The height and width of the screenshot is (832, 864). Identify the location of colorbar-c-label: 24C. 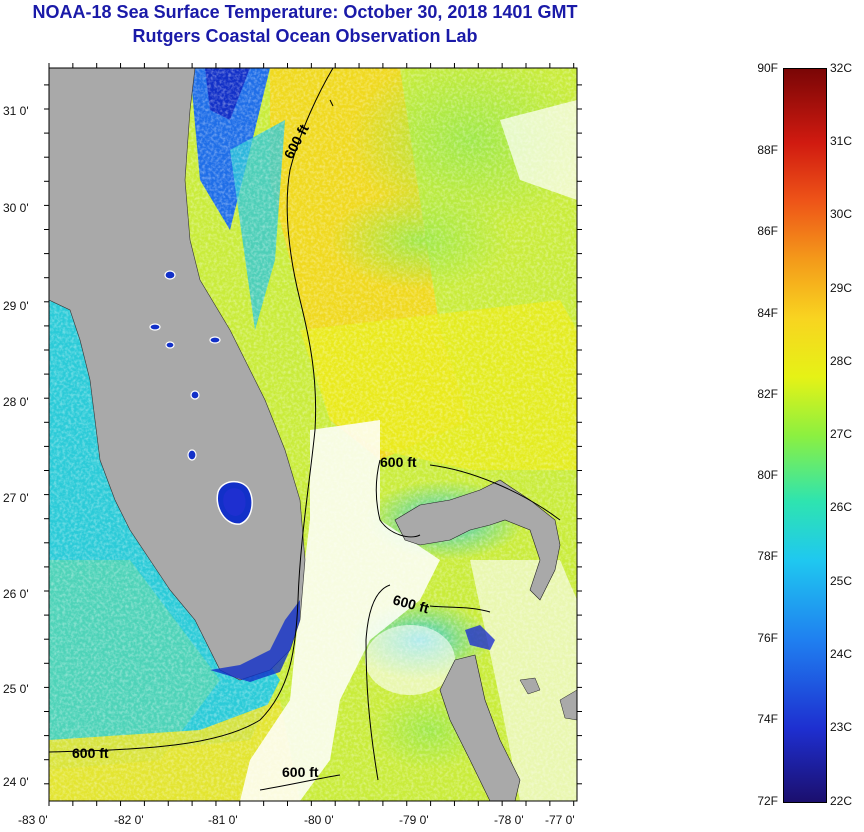
(841, 654).